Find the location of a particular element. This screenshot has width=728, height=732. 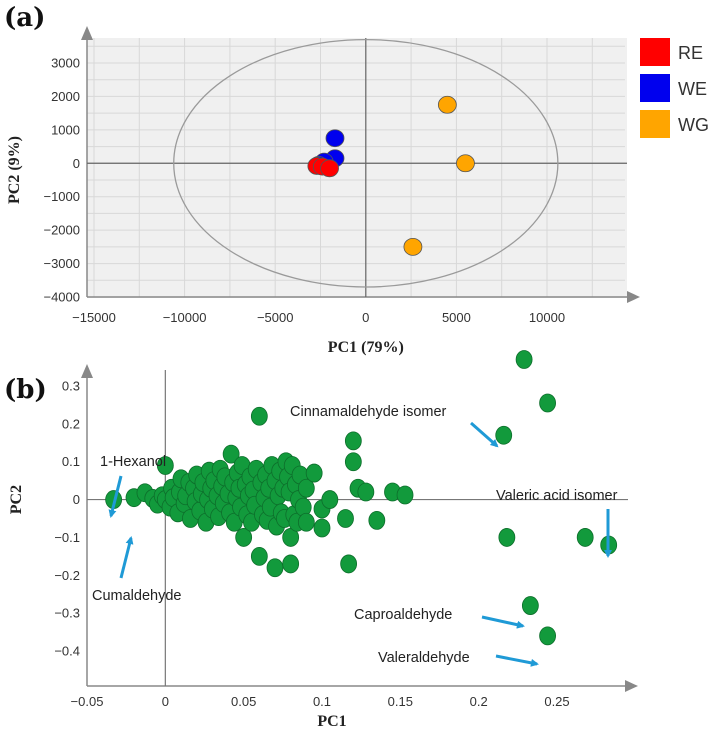

panel-b-y-axis-title: PC2 is located at coordinates (16, 499).